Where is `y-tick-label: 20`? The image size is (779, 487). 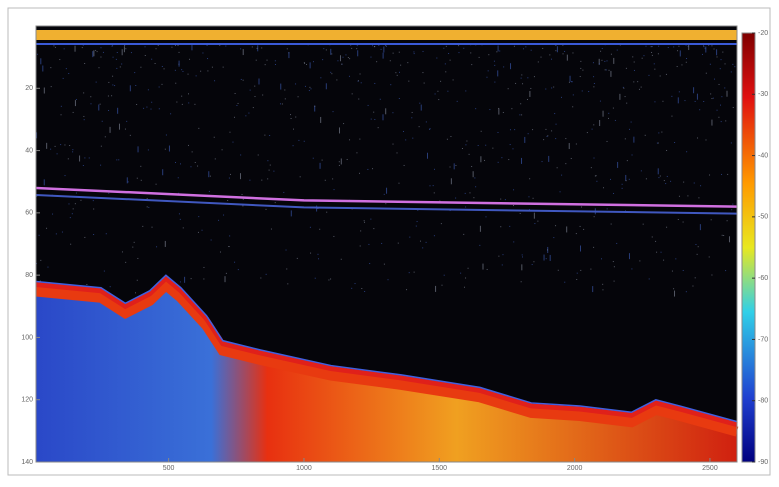 y-tick-label: 20 is located at coordinates (29, 88).